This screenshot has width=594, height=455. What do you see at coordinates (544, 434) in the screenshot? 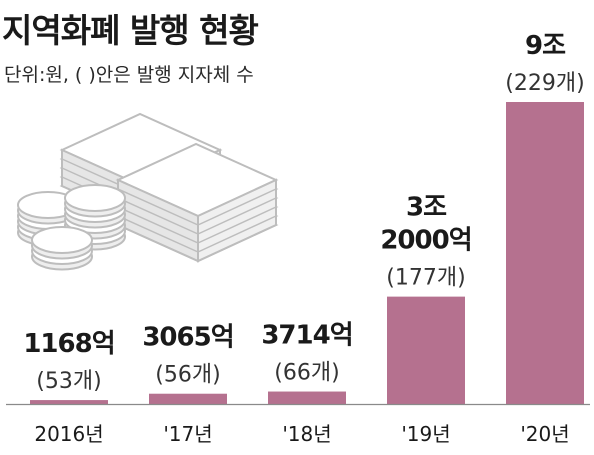
I see `category-label-4: '20년` at bounding box center [544, 434].